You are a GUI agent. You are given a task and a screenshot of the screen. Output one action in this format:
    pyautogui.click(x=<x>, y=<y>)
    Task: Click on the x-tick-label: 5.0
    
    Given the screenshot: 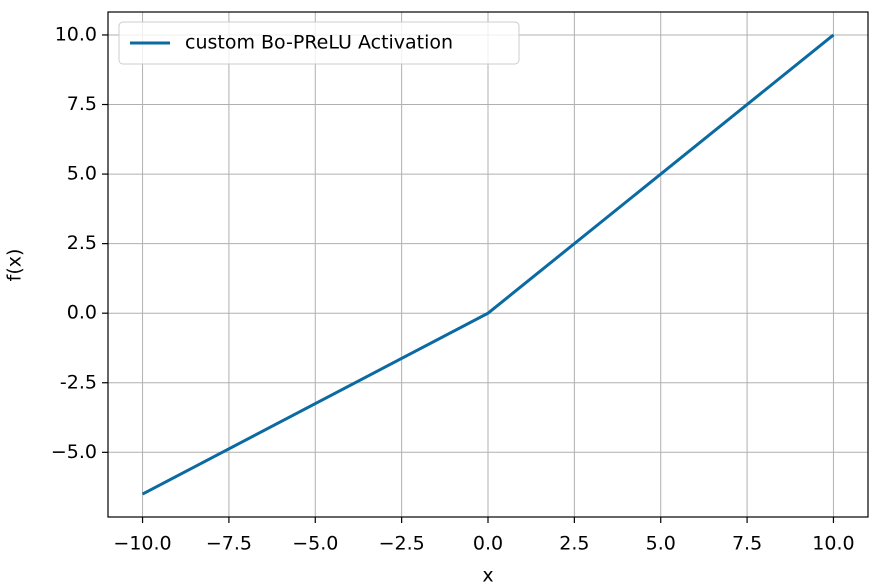 What is the action you would take?
    pyautogui.click(x=661, y=544)
    